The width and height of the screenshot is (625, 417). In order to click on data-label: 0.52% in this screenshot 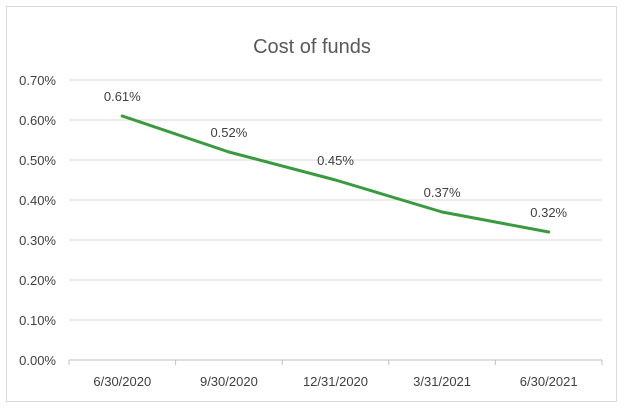, I will do `click(228, 132)`.